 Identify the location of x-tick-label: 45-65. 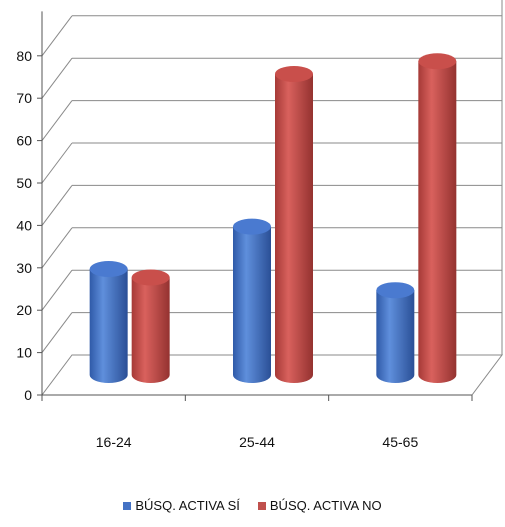
(400, 442).